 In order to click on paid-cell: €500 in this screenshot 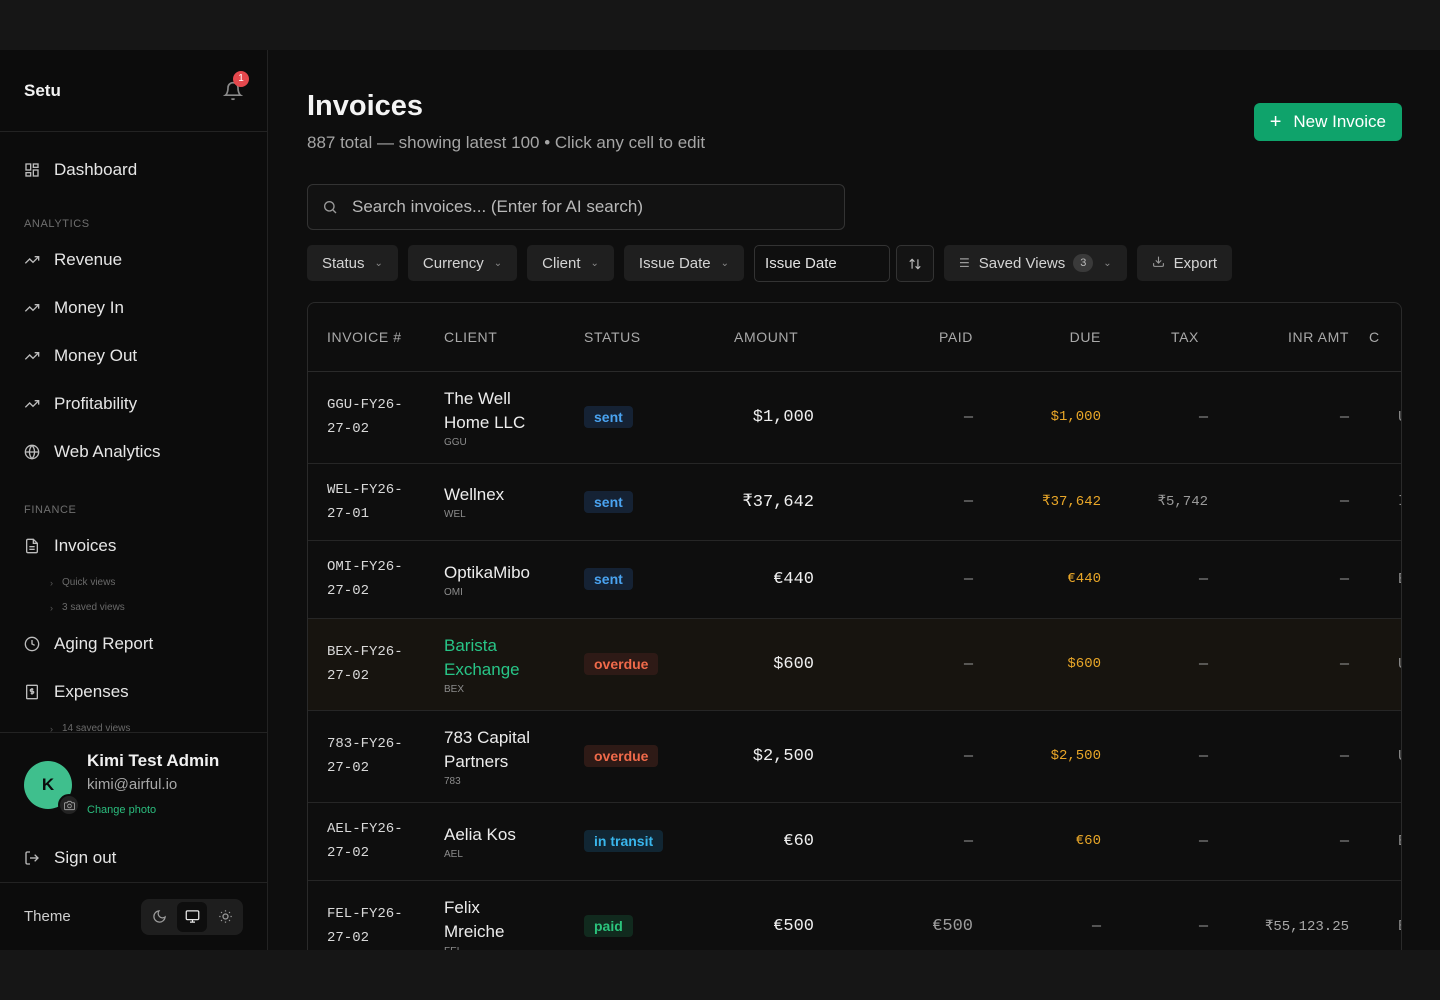, I will do `click(903, 915)`.